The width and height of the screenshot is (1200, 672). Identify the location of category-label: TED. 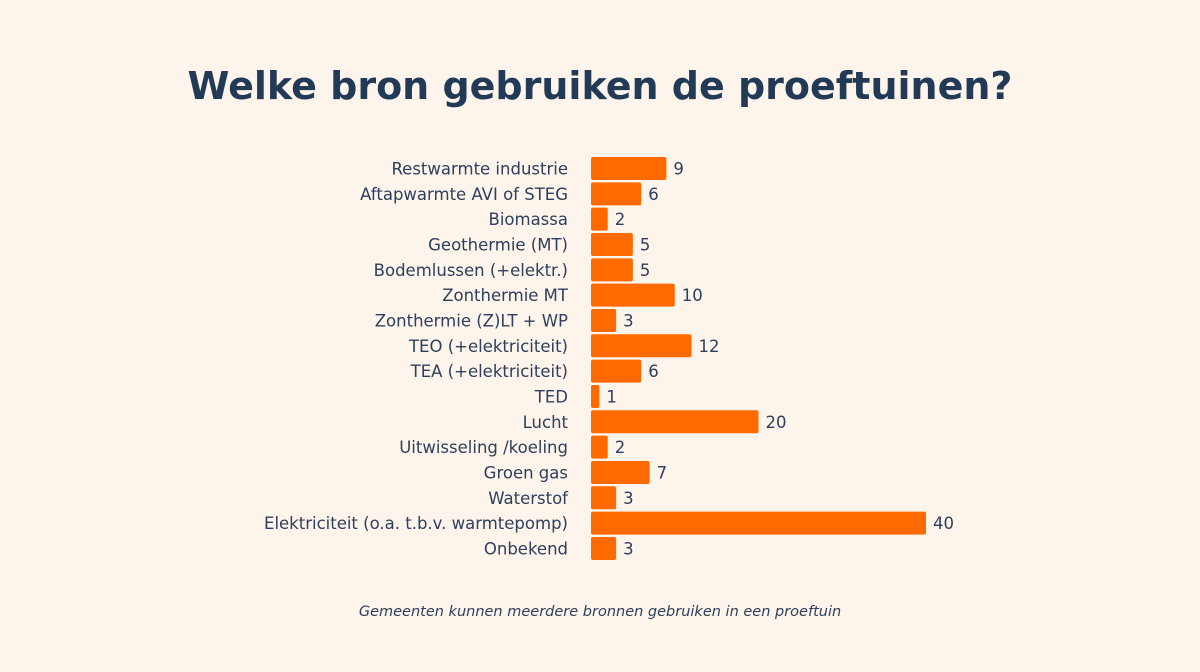
(551, 396).